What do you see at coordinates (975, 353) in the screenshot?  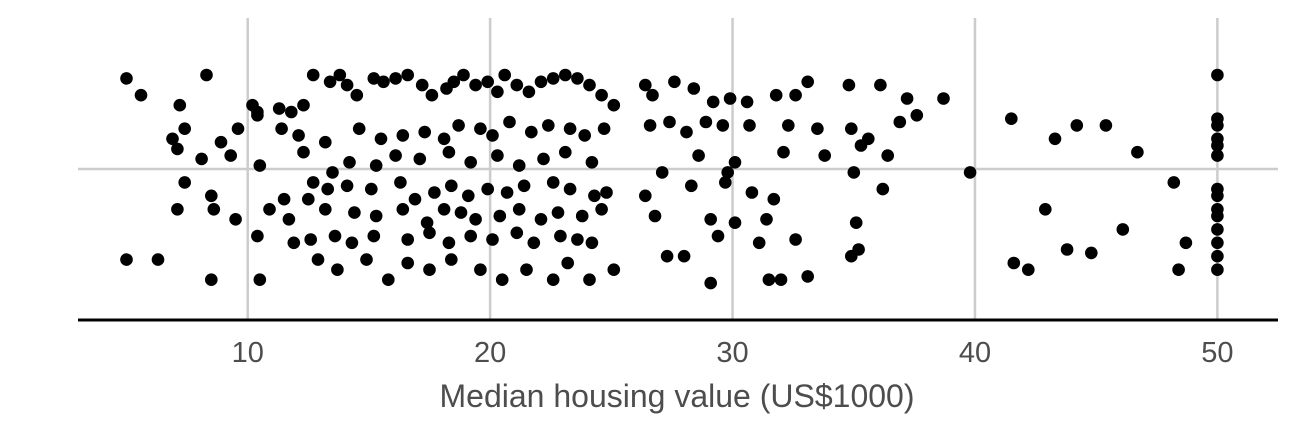 I see `x-tick-label: 40` at bounding box center [975, 353].